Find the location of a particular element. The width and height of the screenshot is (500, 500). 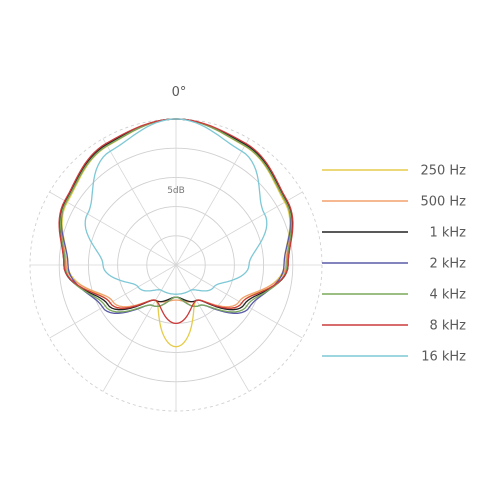

angle-label-0deg: 0° is located at coordinates (179, 92).